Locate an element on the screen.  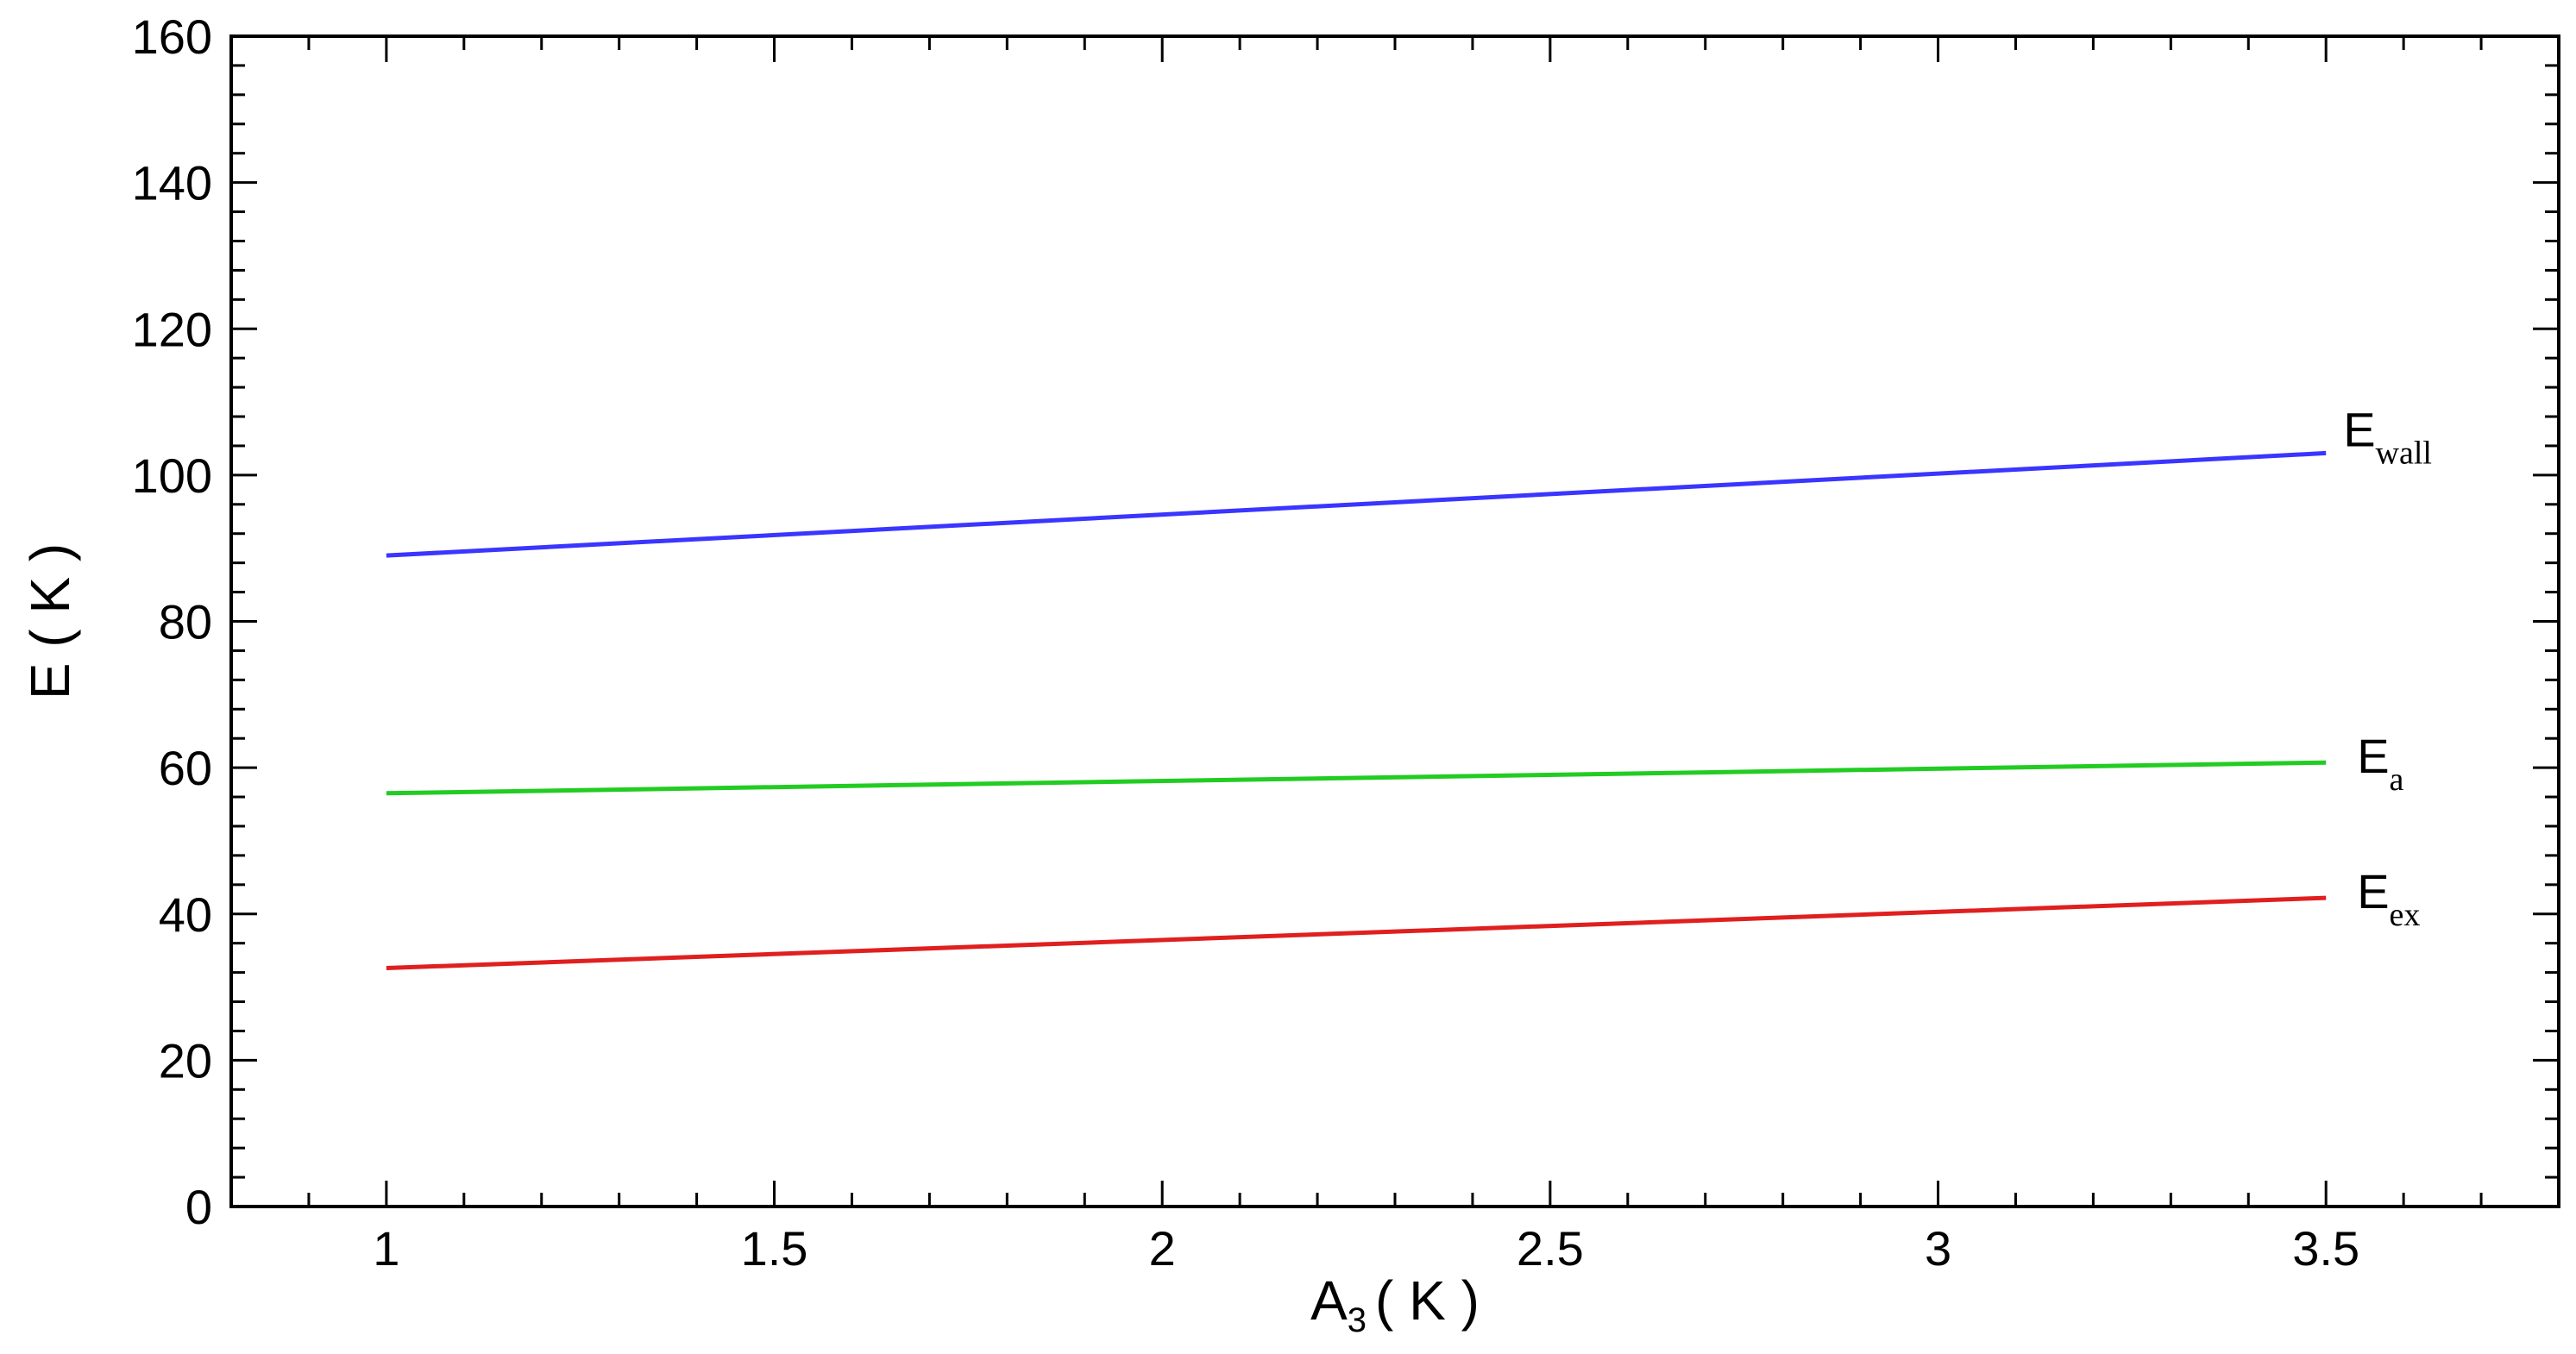
x-axis-title-subscript: 3 is located at coordinates (1357, 1320).